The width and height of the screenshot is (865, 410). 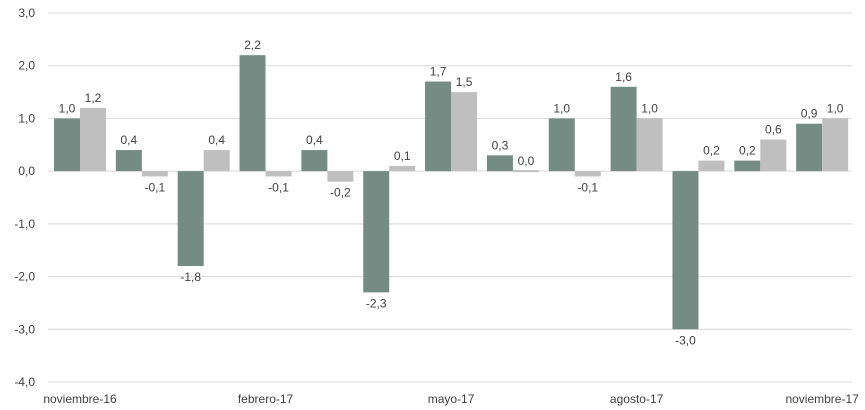 I want to click on data-label: 1,7, so click(x=438, y=72).